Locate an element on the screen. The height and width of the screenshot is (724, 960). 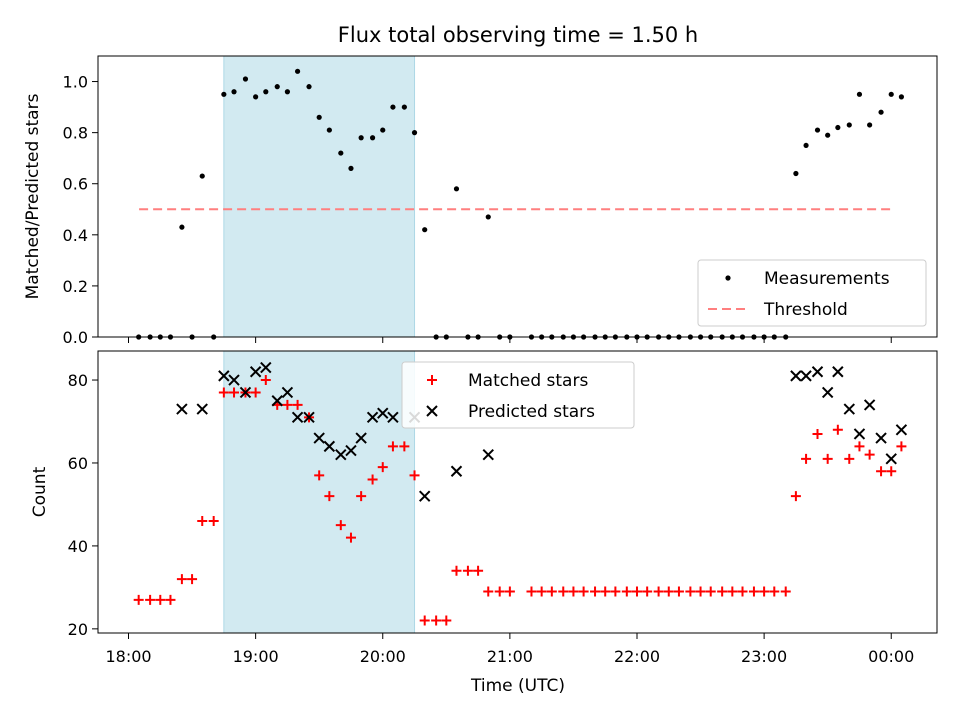
legend-label: Matched stars is located at coordinates (528, 381).